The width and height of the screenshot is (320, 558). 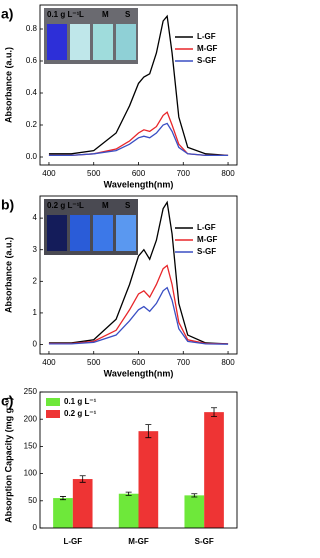 I want to click on y-tick-label: 4, so click(x=35, y=217).